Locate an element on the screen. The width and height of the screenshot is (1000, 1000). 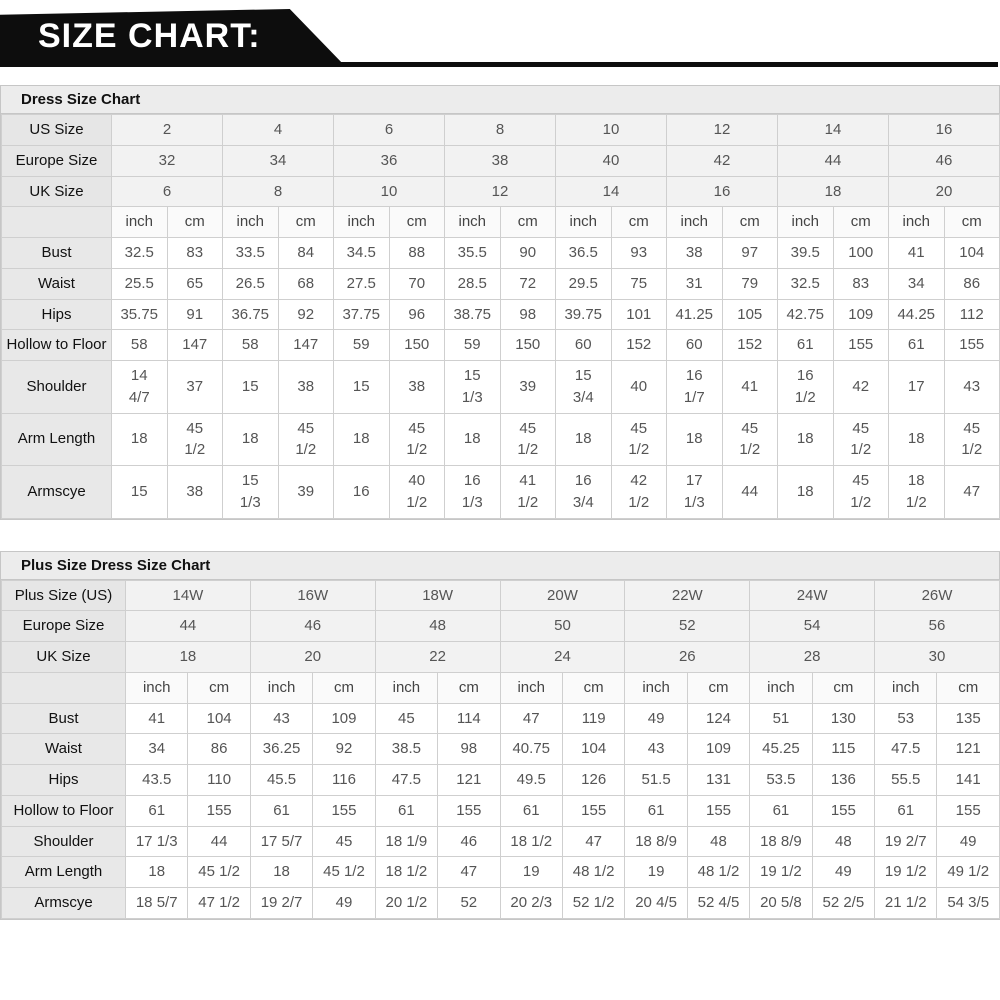
chart-section-title: Dress Size Chart is located at coordinates (500, 100).